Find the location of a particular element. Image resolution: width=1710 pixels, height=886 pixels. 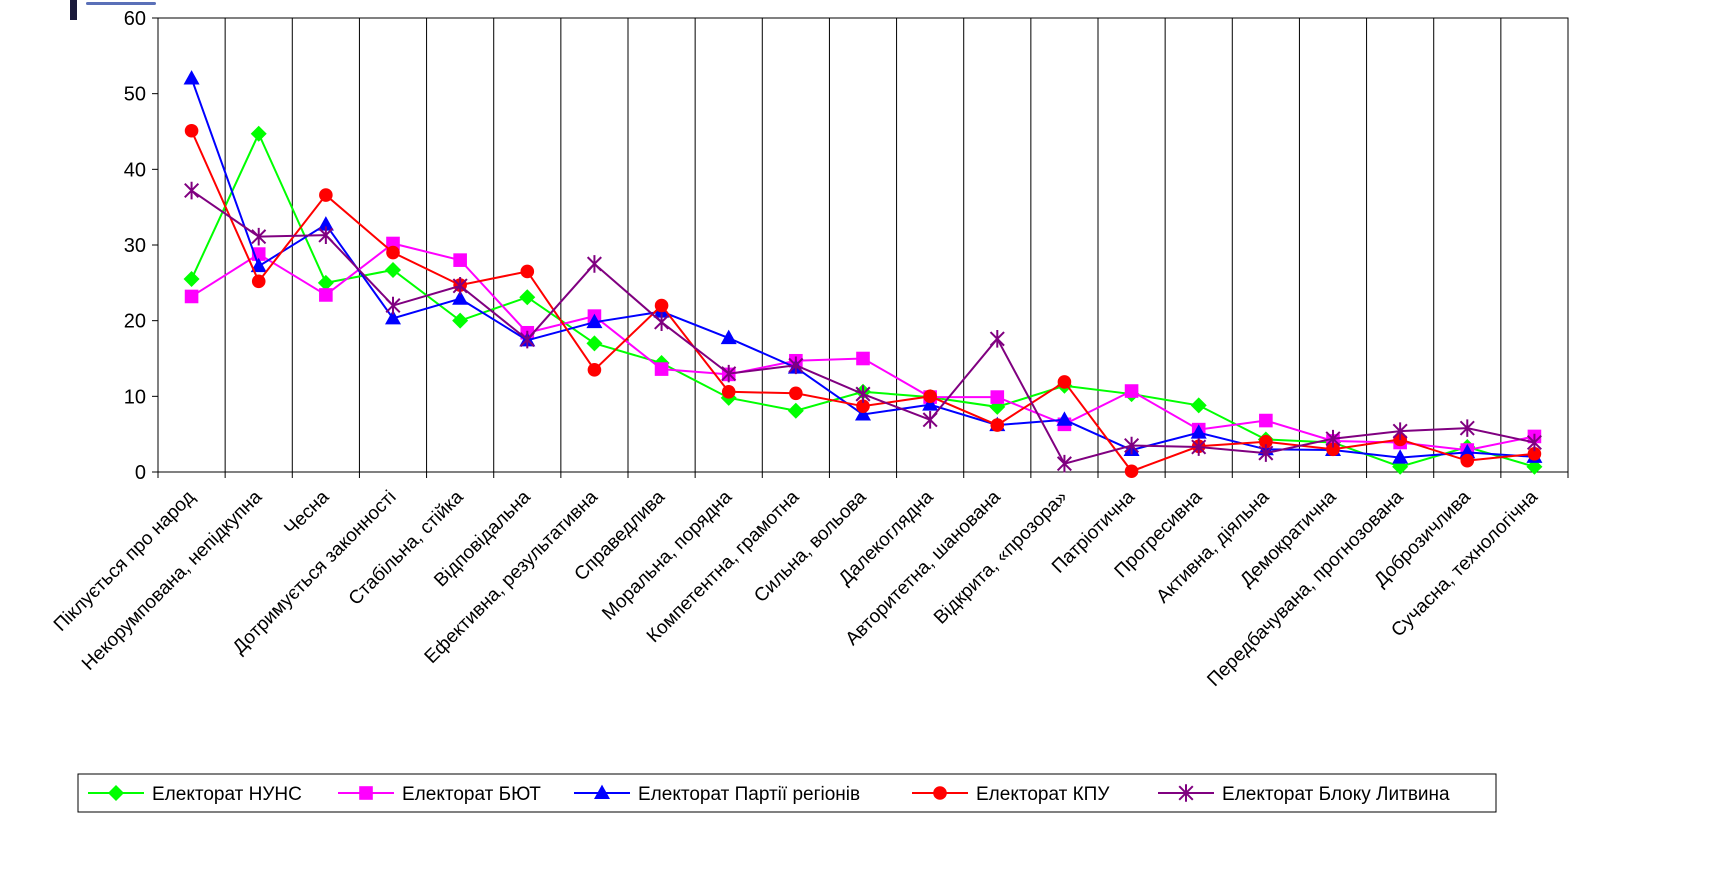

legend-label: Електорат Партії регіонів is located at coordinates (749, 794).